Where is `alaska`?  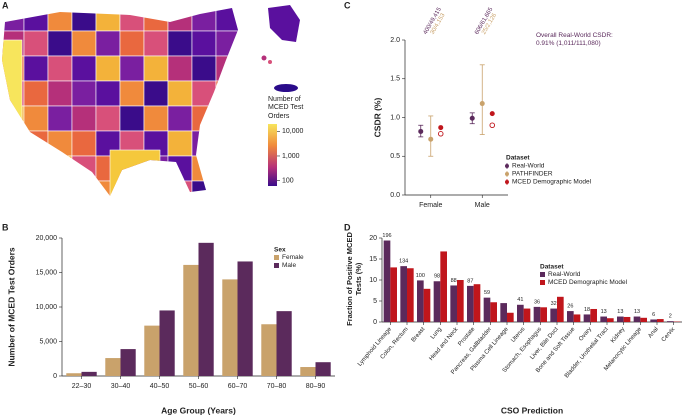
alaska is located at coordinates (284, 23).